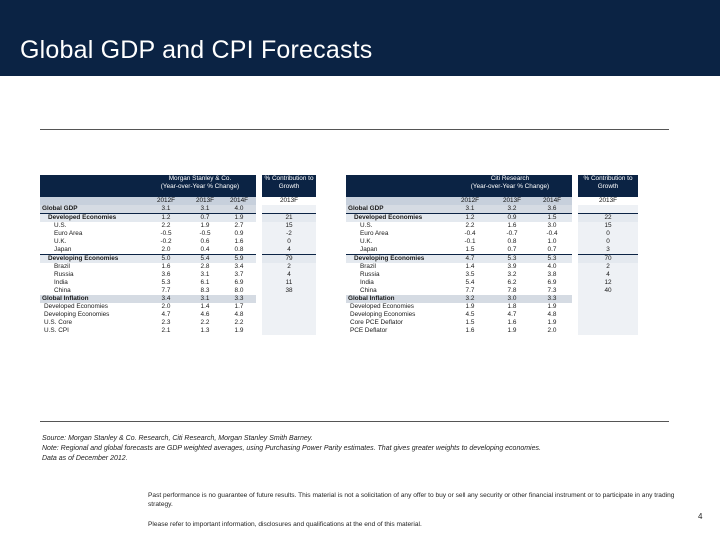 Image resolution: width=720 pixels, height=540 pixels. Describe the element at coordinates (239, 258) in the screenshot. I see `row-value: 5.9` at that location.